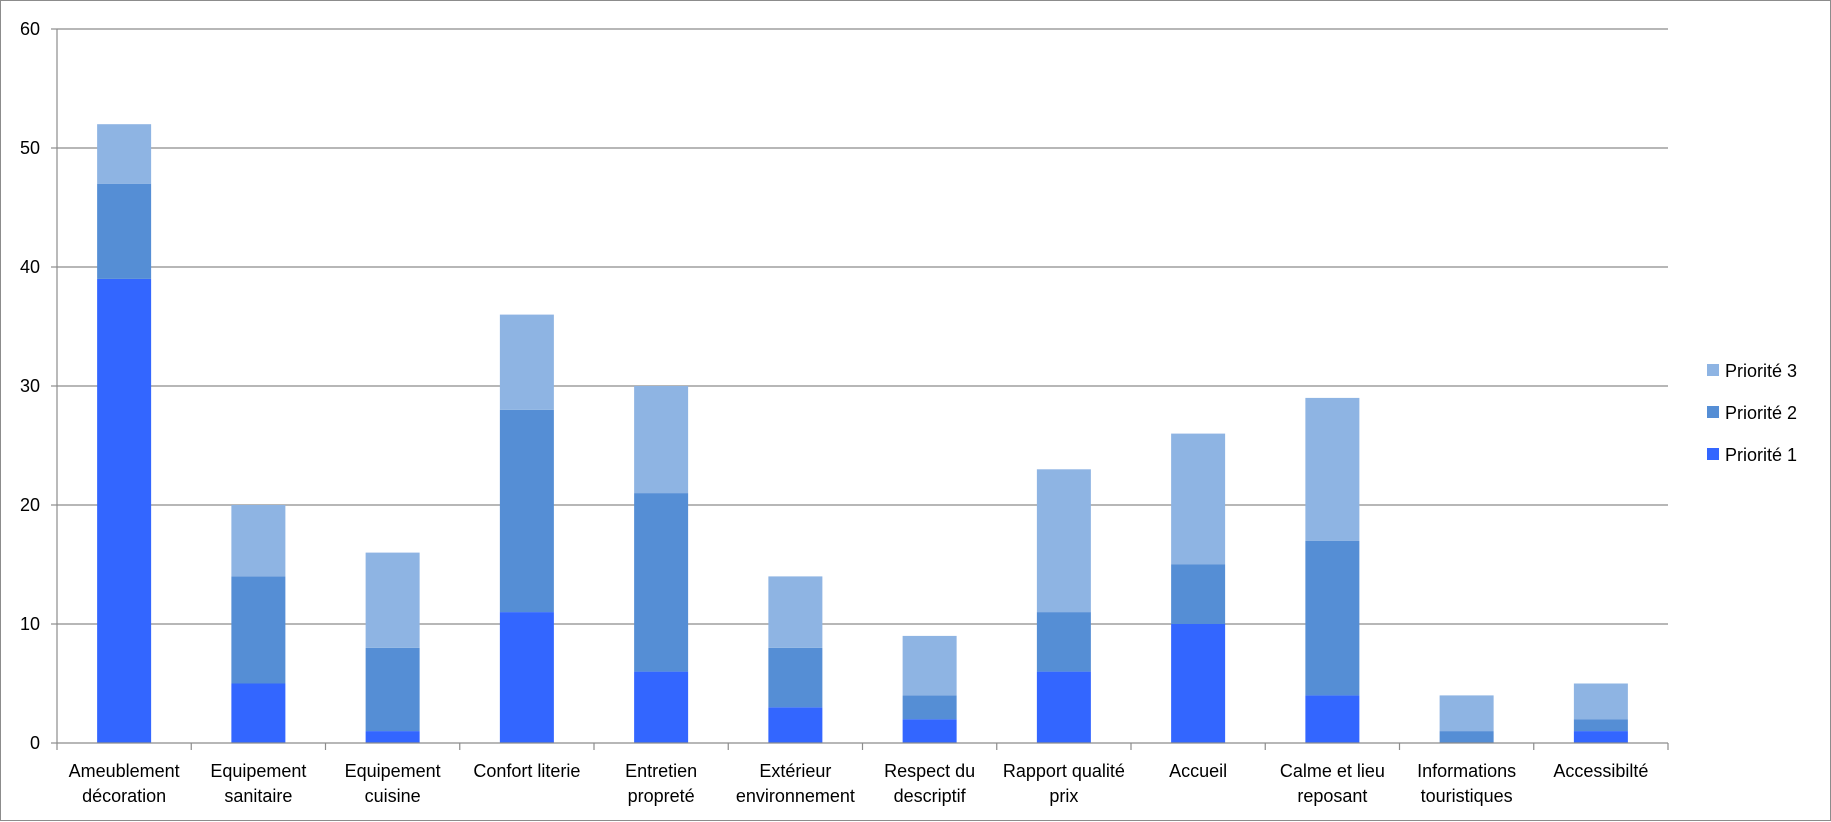  What do you see at coordinates (1064, 771) in the screenshot?
I see `x-category-label-line: Rapport qualité` at bounding box center [1064, 771].